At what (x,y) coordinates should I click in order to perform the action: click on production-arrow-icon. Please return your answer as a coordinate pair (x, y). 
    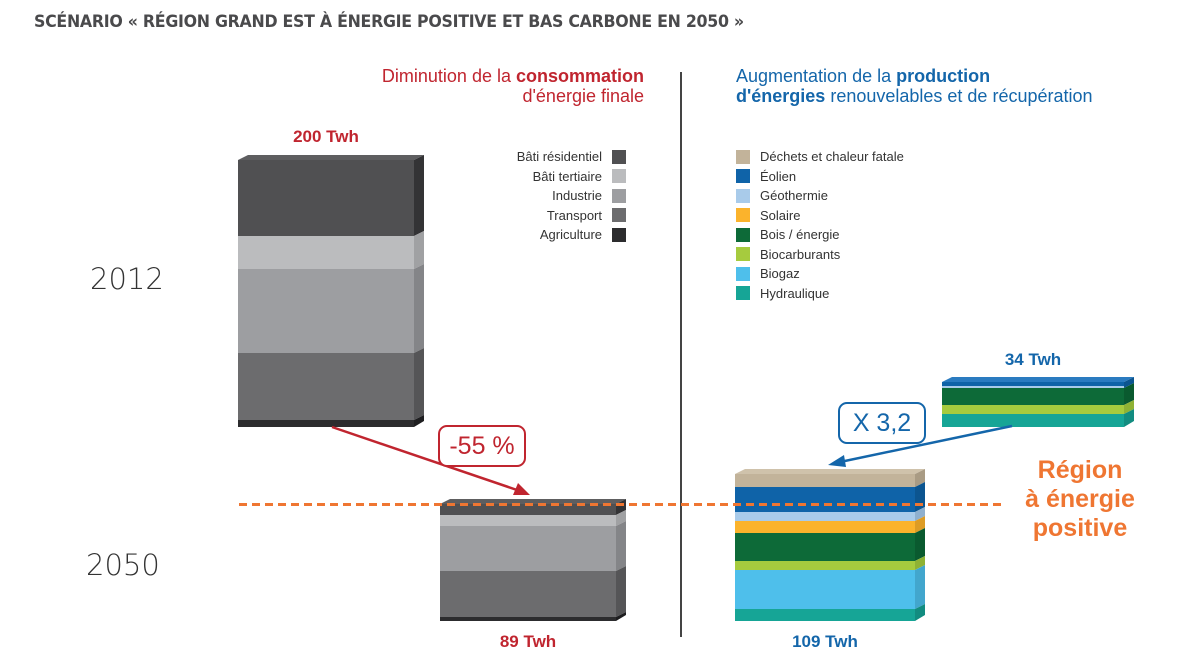
    Looking at the image, I should click on (920, 445).